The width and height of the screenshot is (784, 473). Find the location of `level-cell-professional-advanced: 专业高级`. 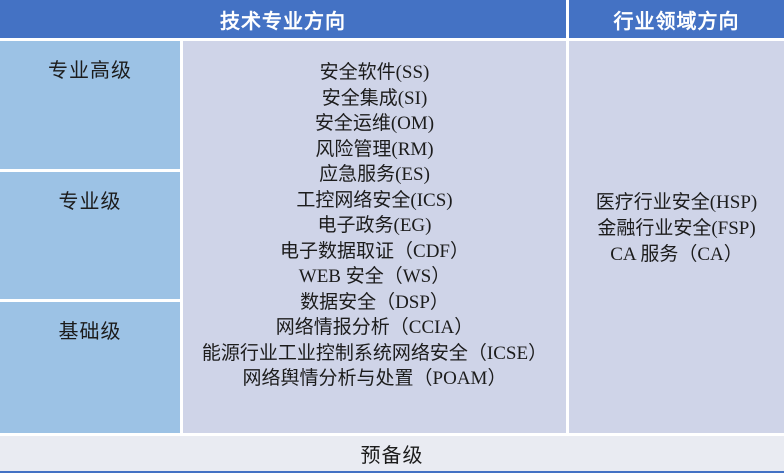

level-cell-professional-advanced: 专业高级 is located at coordinates (90, 105).